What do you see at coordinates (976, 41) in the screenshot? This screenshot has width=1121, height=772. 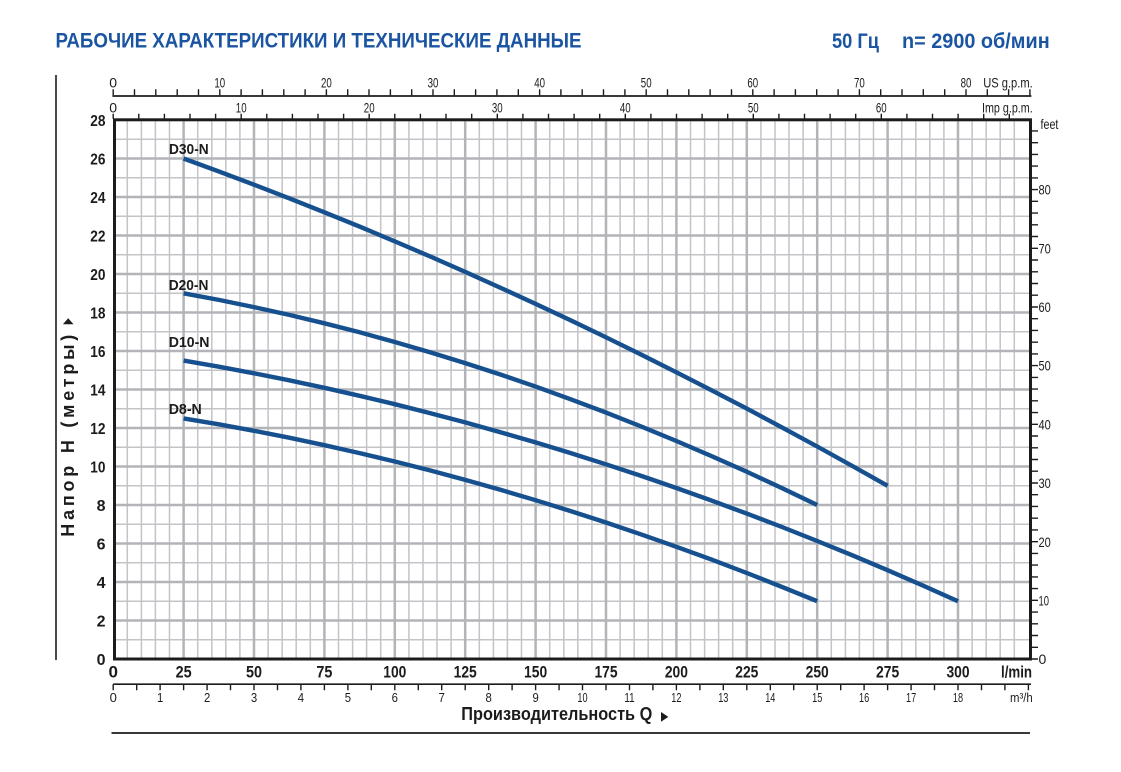 I see `svg-text: n= 2900 об/мин` at bounding box center [976, 41].